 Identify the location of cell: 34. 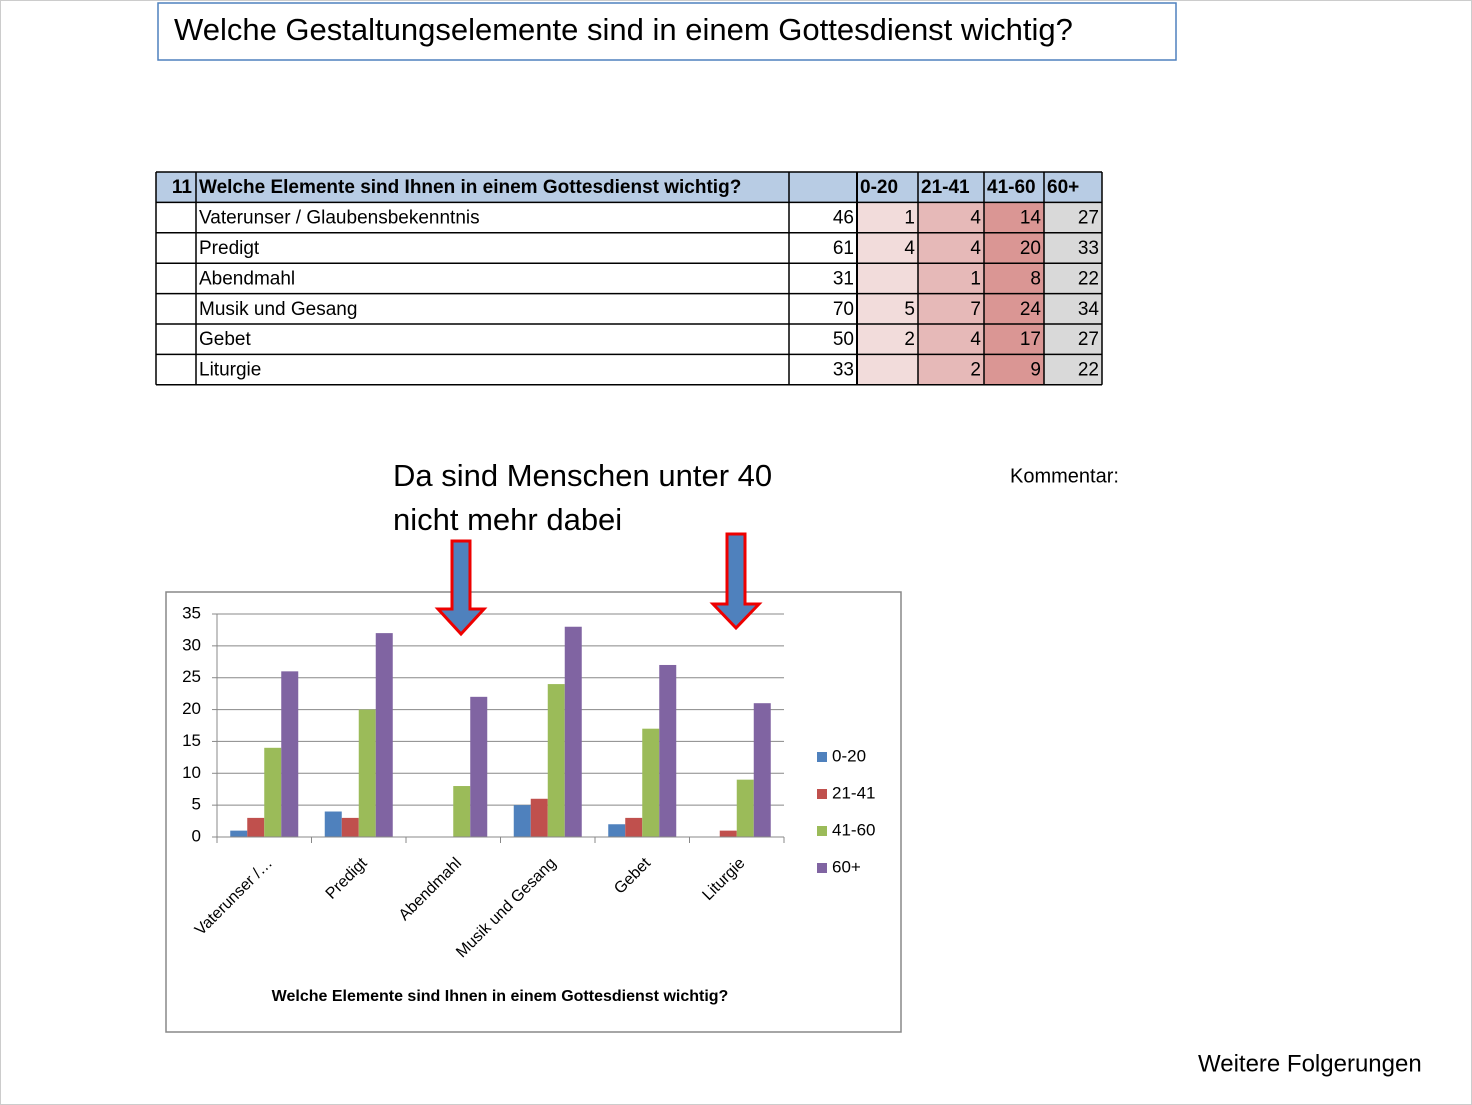
(1089, 309).